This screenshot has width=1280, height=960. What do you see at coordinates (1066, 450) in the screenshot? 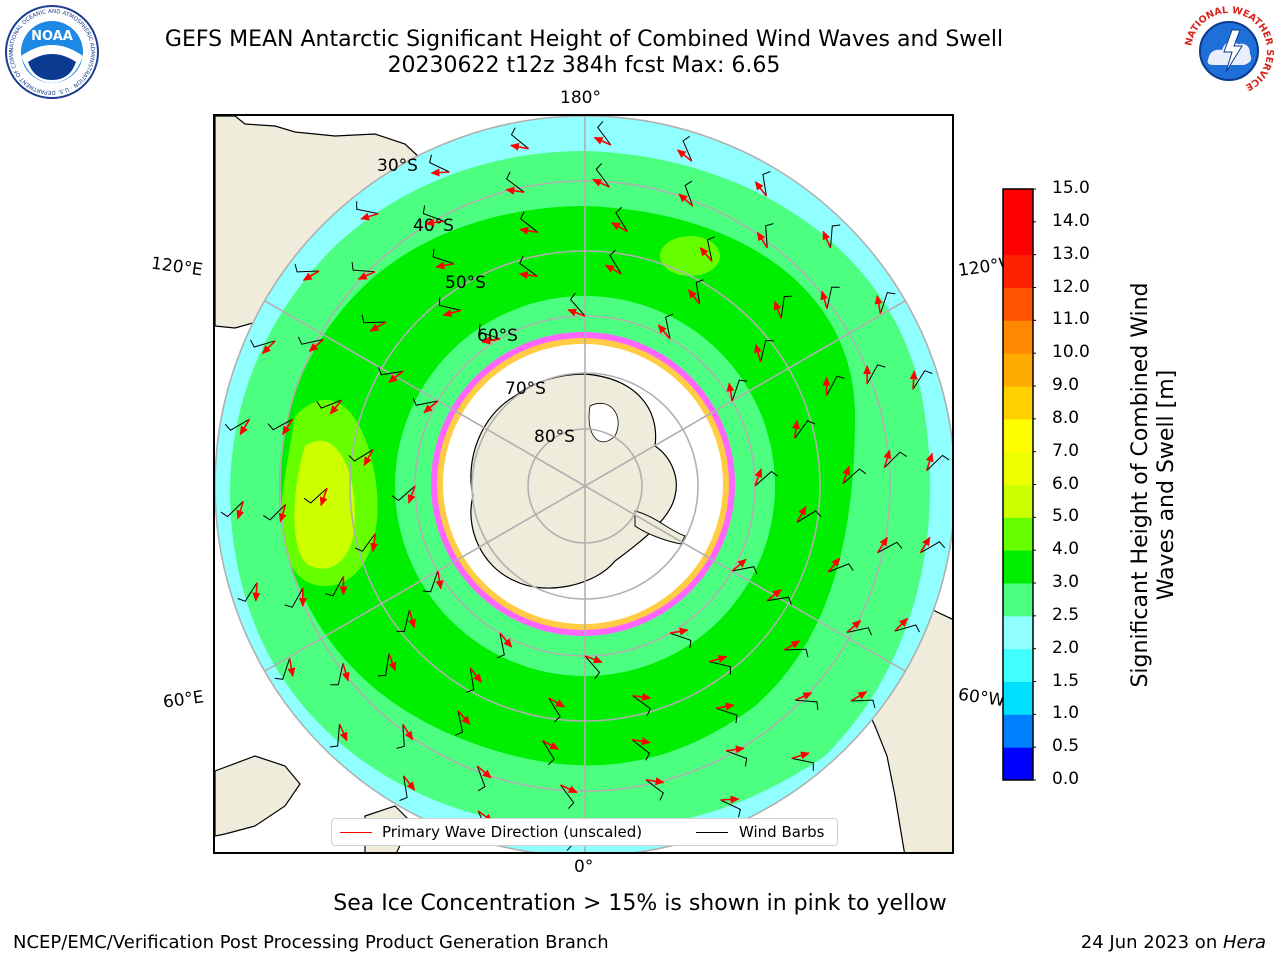
I see `colorbar-tick-label: 7.0` at bounding box center [1066, 450].